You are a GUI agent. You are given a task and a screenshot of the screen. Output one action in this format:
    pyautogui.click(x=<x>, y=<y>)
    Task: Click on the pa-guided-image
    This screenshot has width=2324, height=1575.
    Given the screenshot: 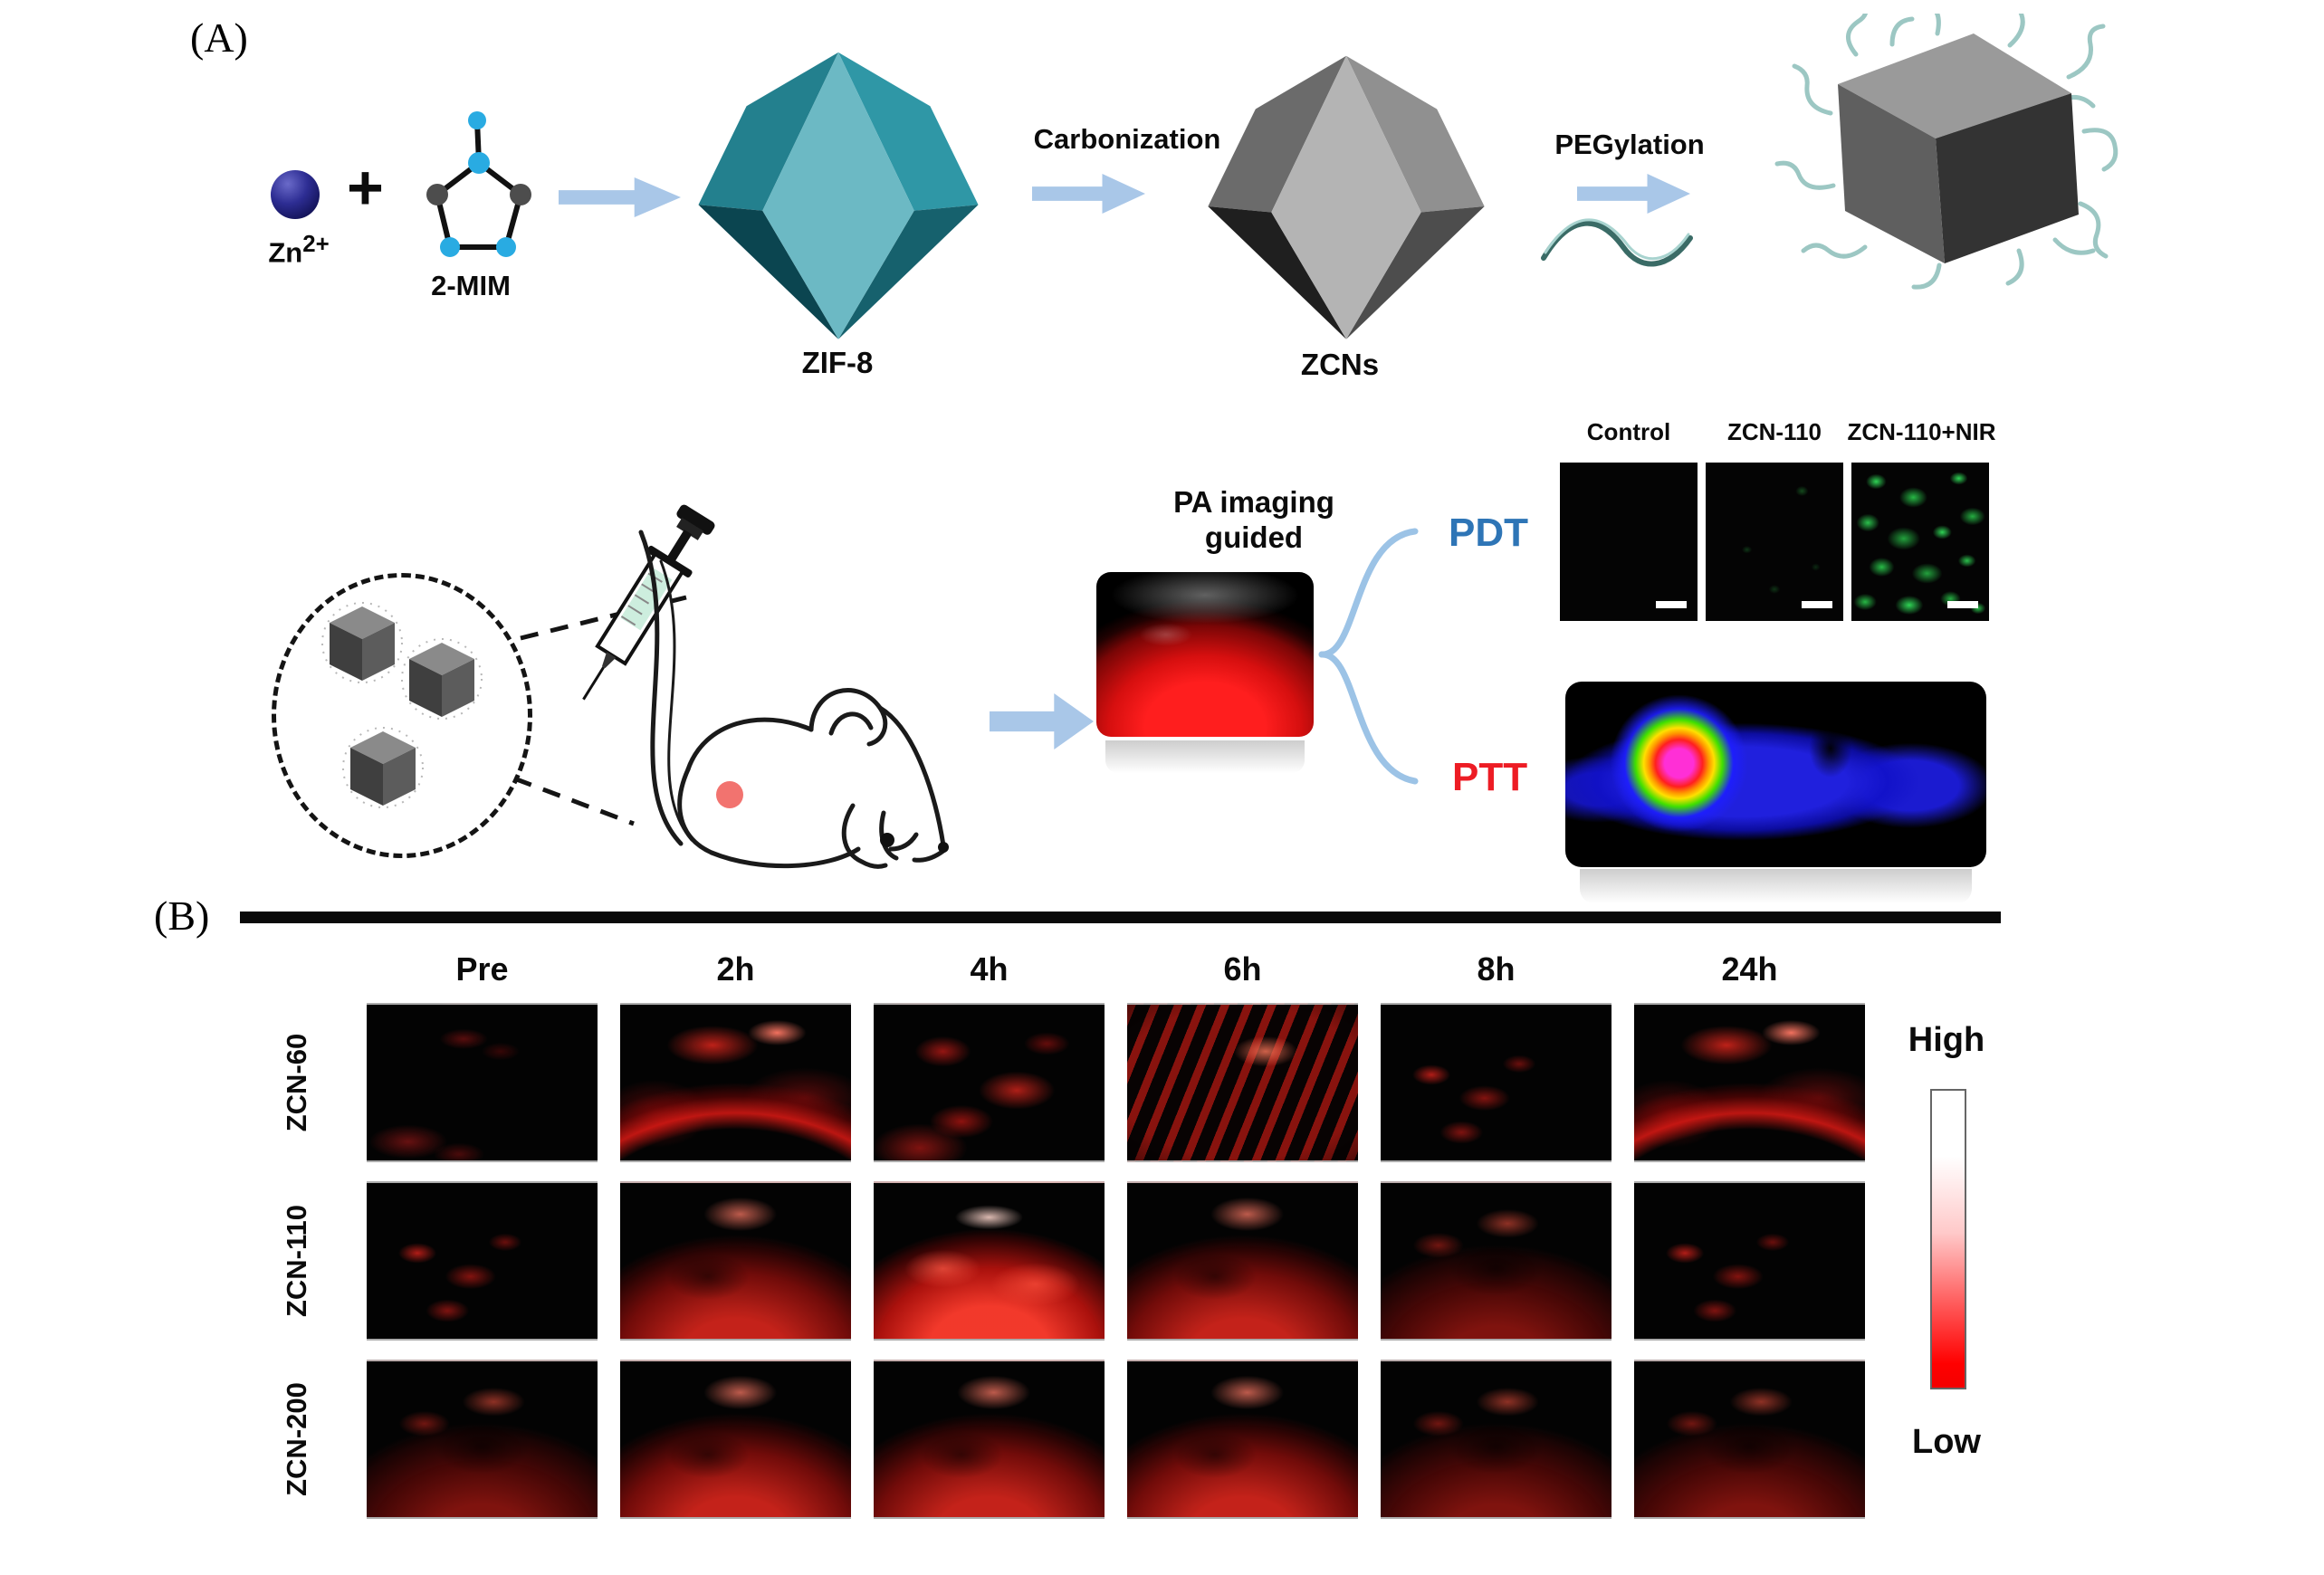 What is the action you would take?
    pyautogui.click(x=1205, y=654)
    